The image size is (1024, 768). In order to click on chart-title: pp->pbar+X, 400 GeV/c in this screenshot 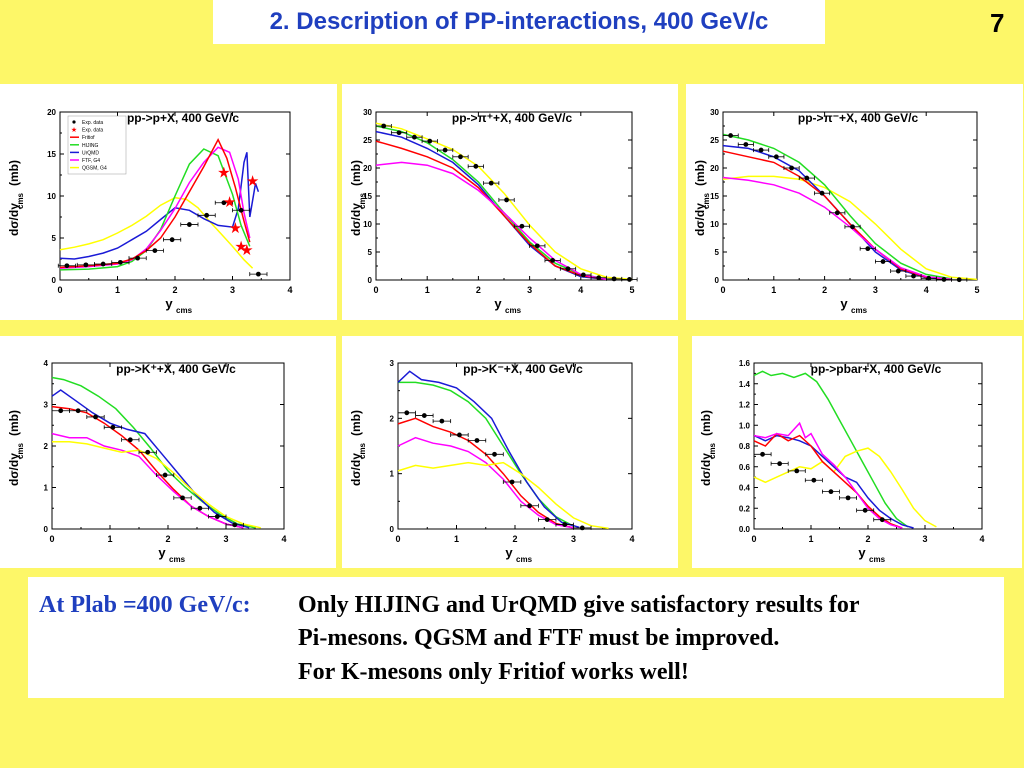, I will do `click(876, 369)`.